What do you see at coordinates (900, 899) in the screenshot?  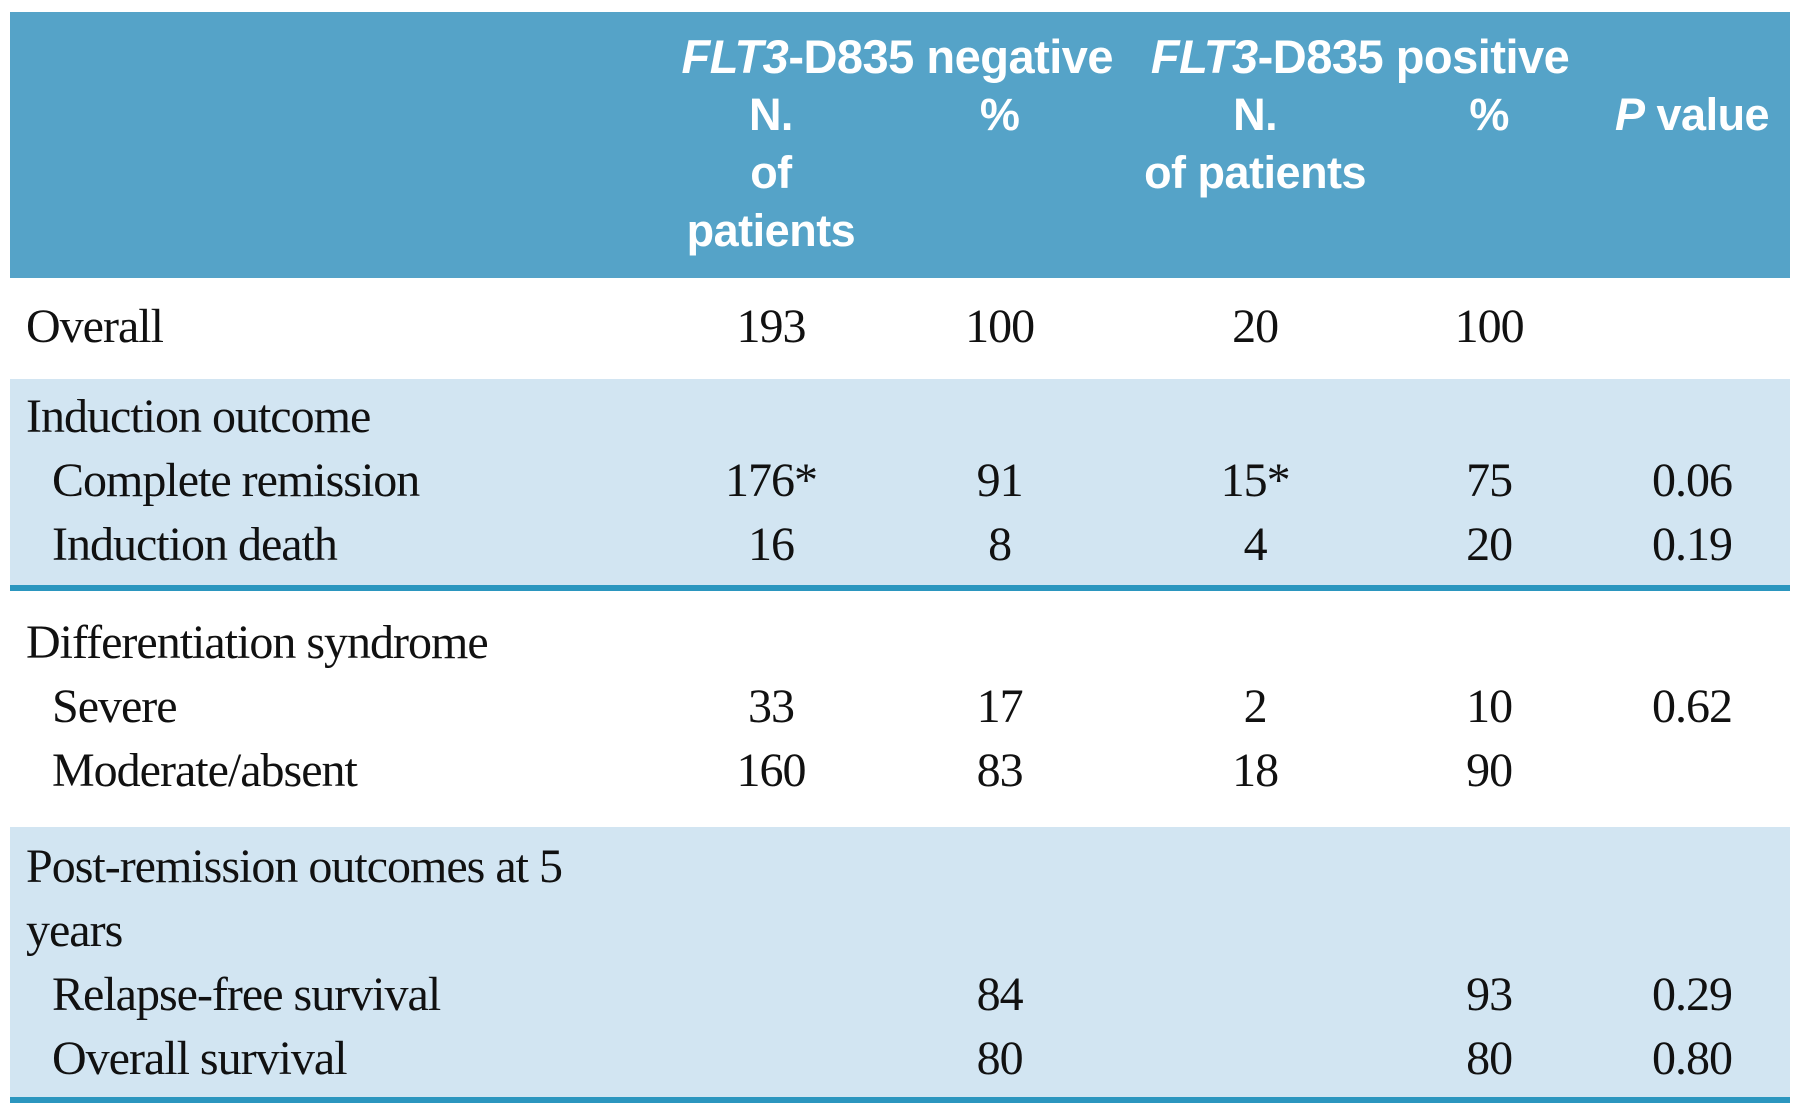 I see `section-title-row: Post-remission outcomes at 5 years` at bounding box center [900, 899].